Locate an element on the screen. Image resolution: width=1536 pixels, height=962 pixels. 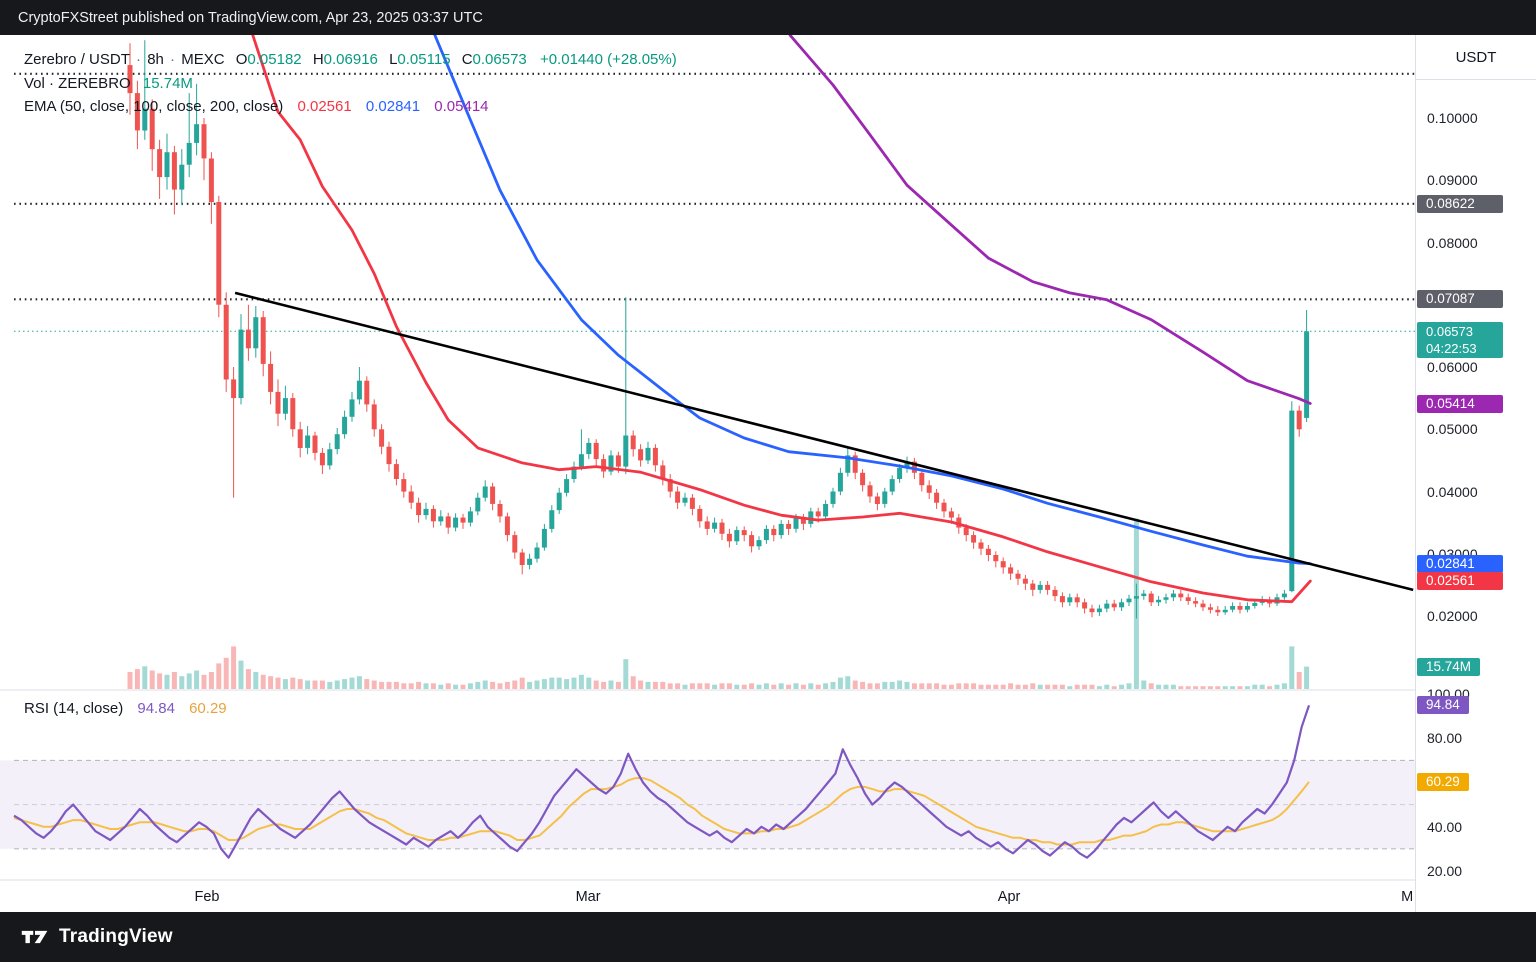
rsi-tick: 40.00 is located at coordinates (1445, 826).